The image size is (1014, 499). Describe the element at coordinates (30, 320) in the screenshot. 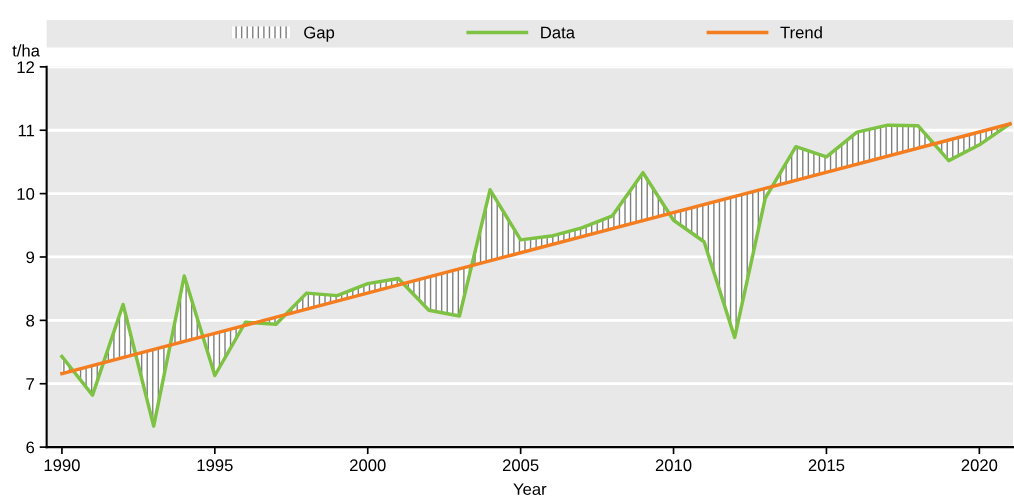

I see `y-tick-label: 8` at that location.